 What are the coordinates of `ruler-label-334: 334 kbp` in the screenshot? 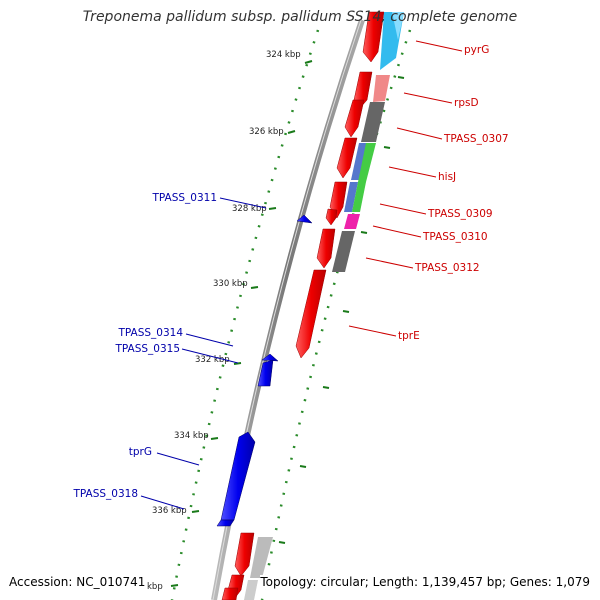 It's located at (191, 436).